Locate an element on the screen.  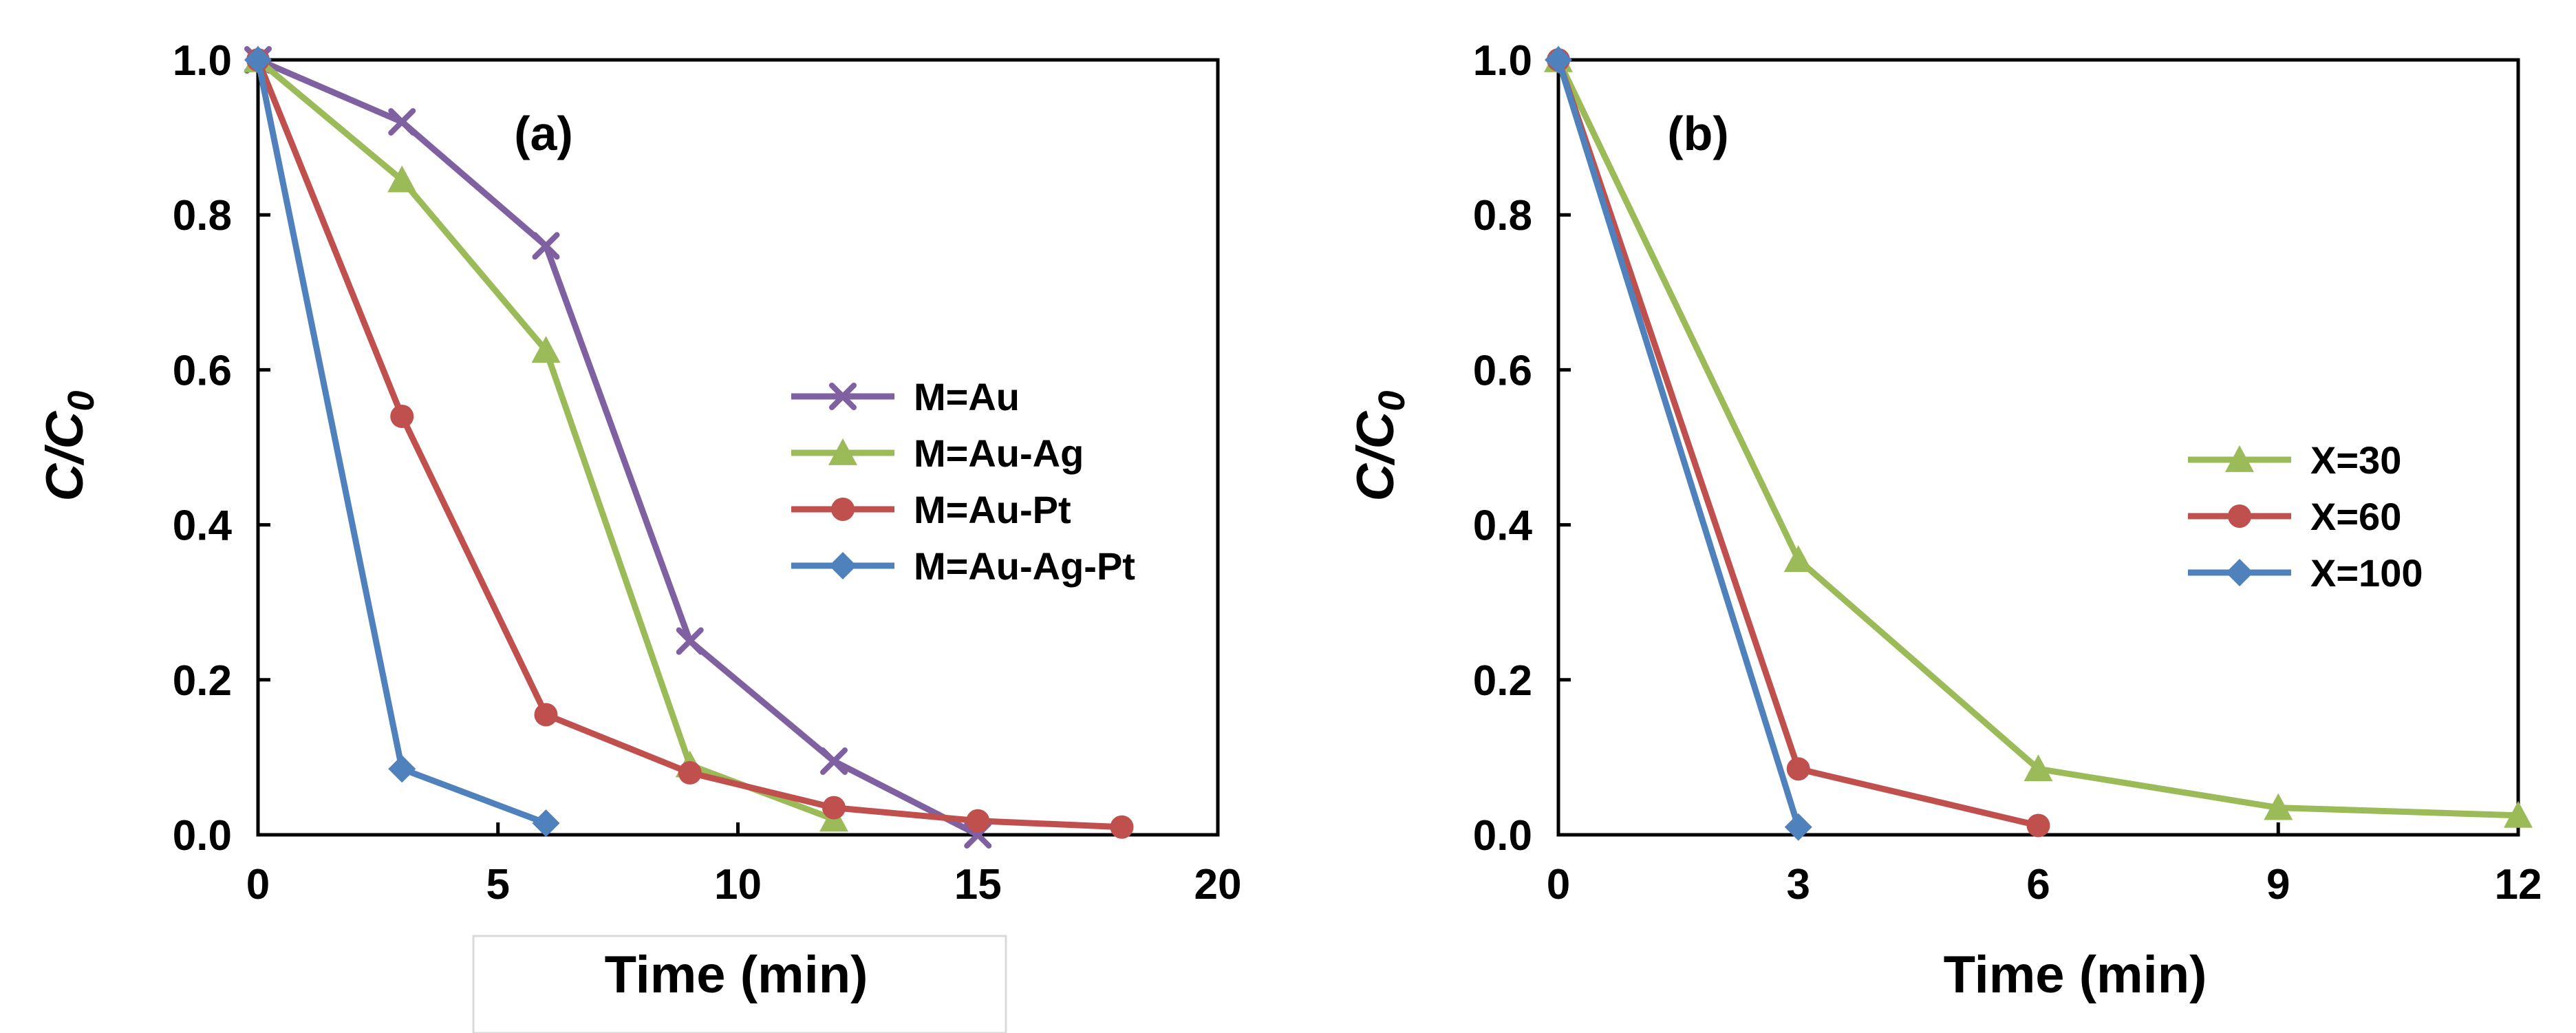
legend-entry: X=30 is located at coordinates (2294, 460).